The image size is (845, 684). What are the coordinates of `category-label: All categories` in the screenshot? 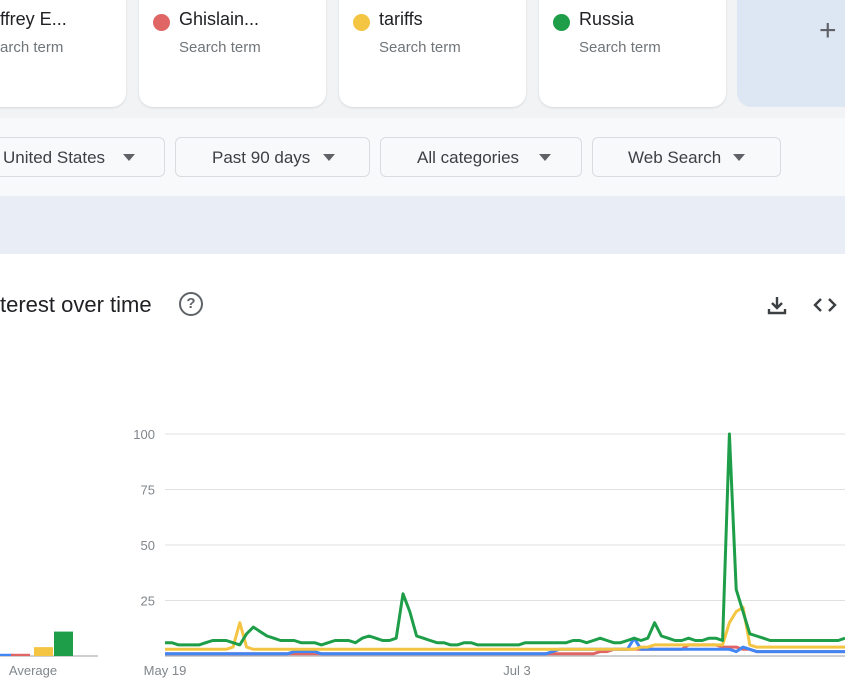 It's located at (468, 157).